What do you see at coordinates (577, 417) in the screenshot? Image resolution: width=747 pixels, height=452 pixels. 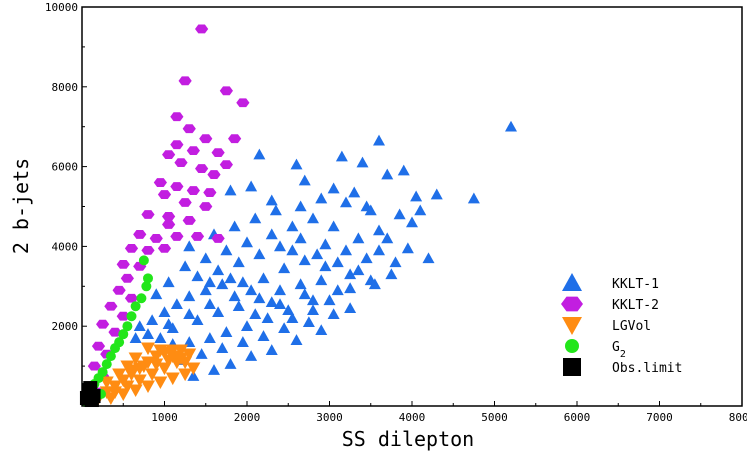 I see `x-tick-label: 6000` at bounding box center [577, 417].